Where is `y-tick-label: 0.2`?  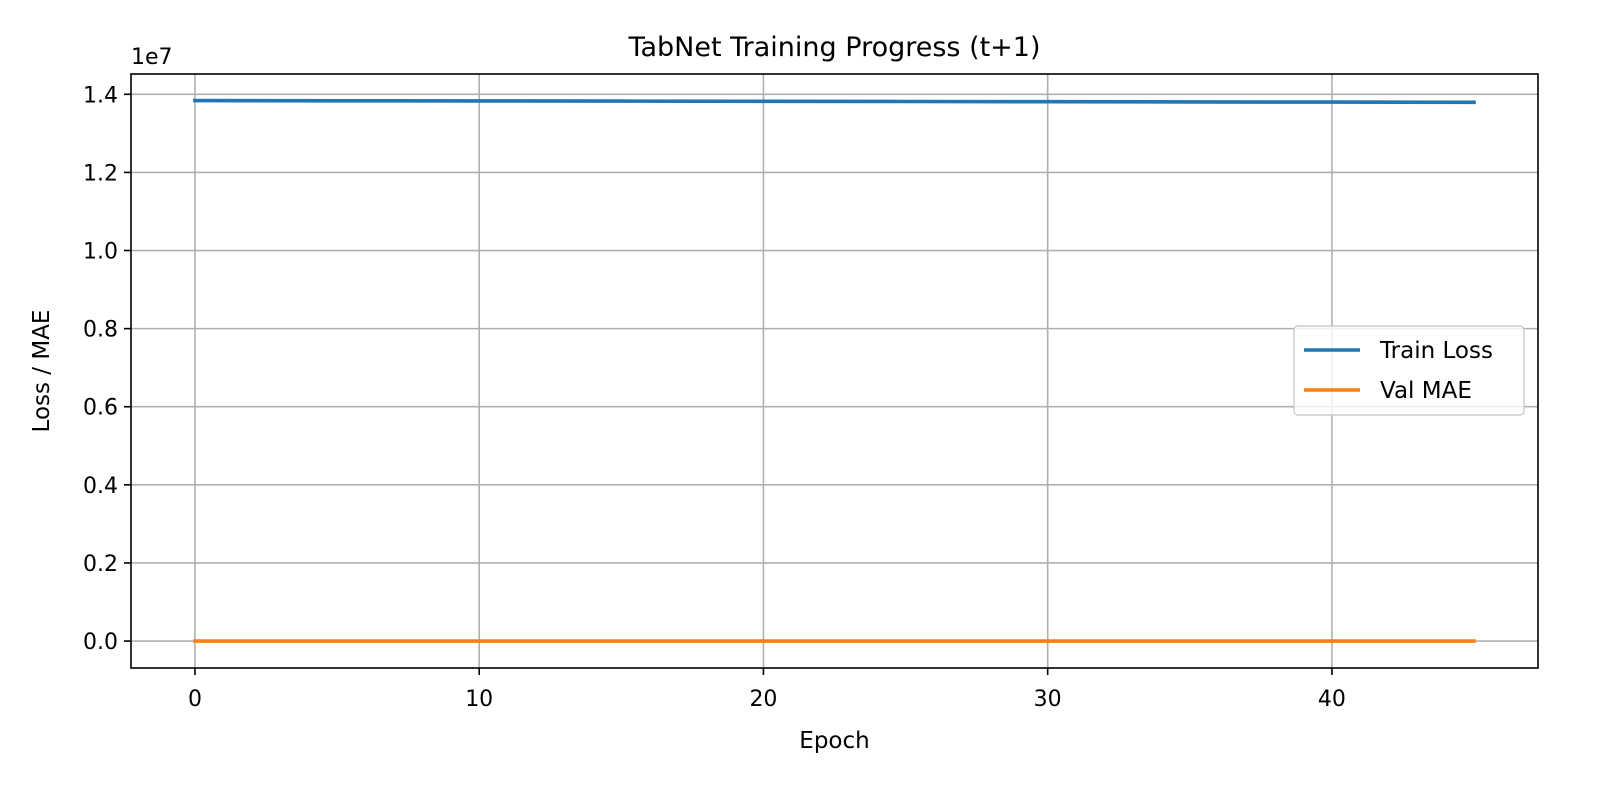
y-tick-label: 0.2 is located at coordinates (100, 564).